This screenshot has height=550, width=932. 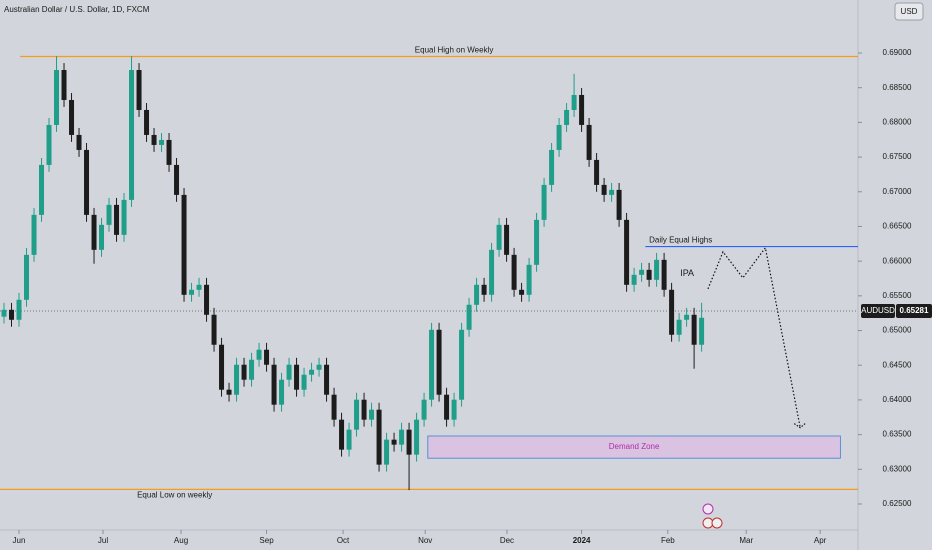 I want to click on x-tick-label: Feb, so click(x=668, y=540).